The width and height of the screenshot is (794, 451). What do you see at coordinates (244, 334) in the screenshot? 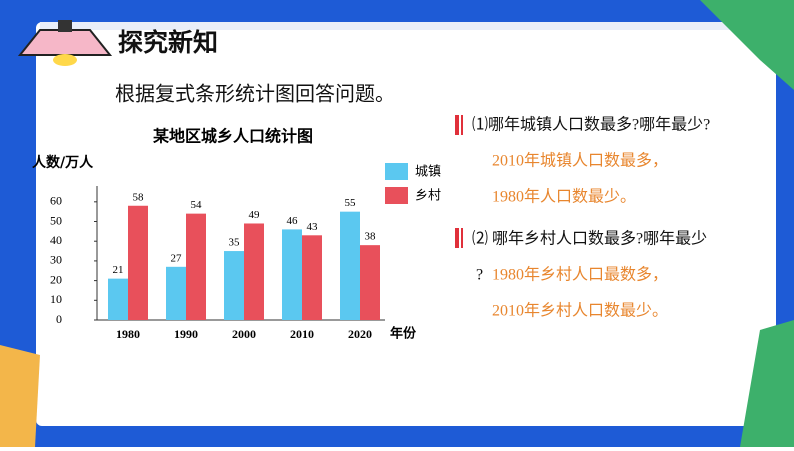
I see `x-tick-label: 2000` at bounding box center [244, 334].